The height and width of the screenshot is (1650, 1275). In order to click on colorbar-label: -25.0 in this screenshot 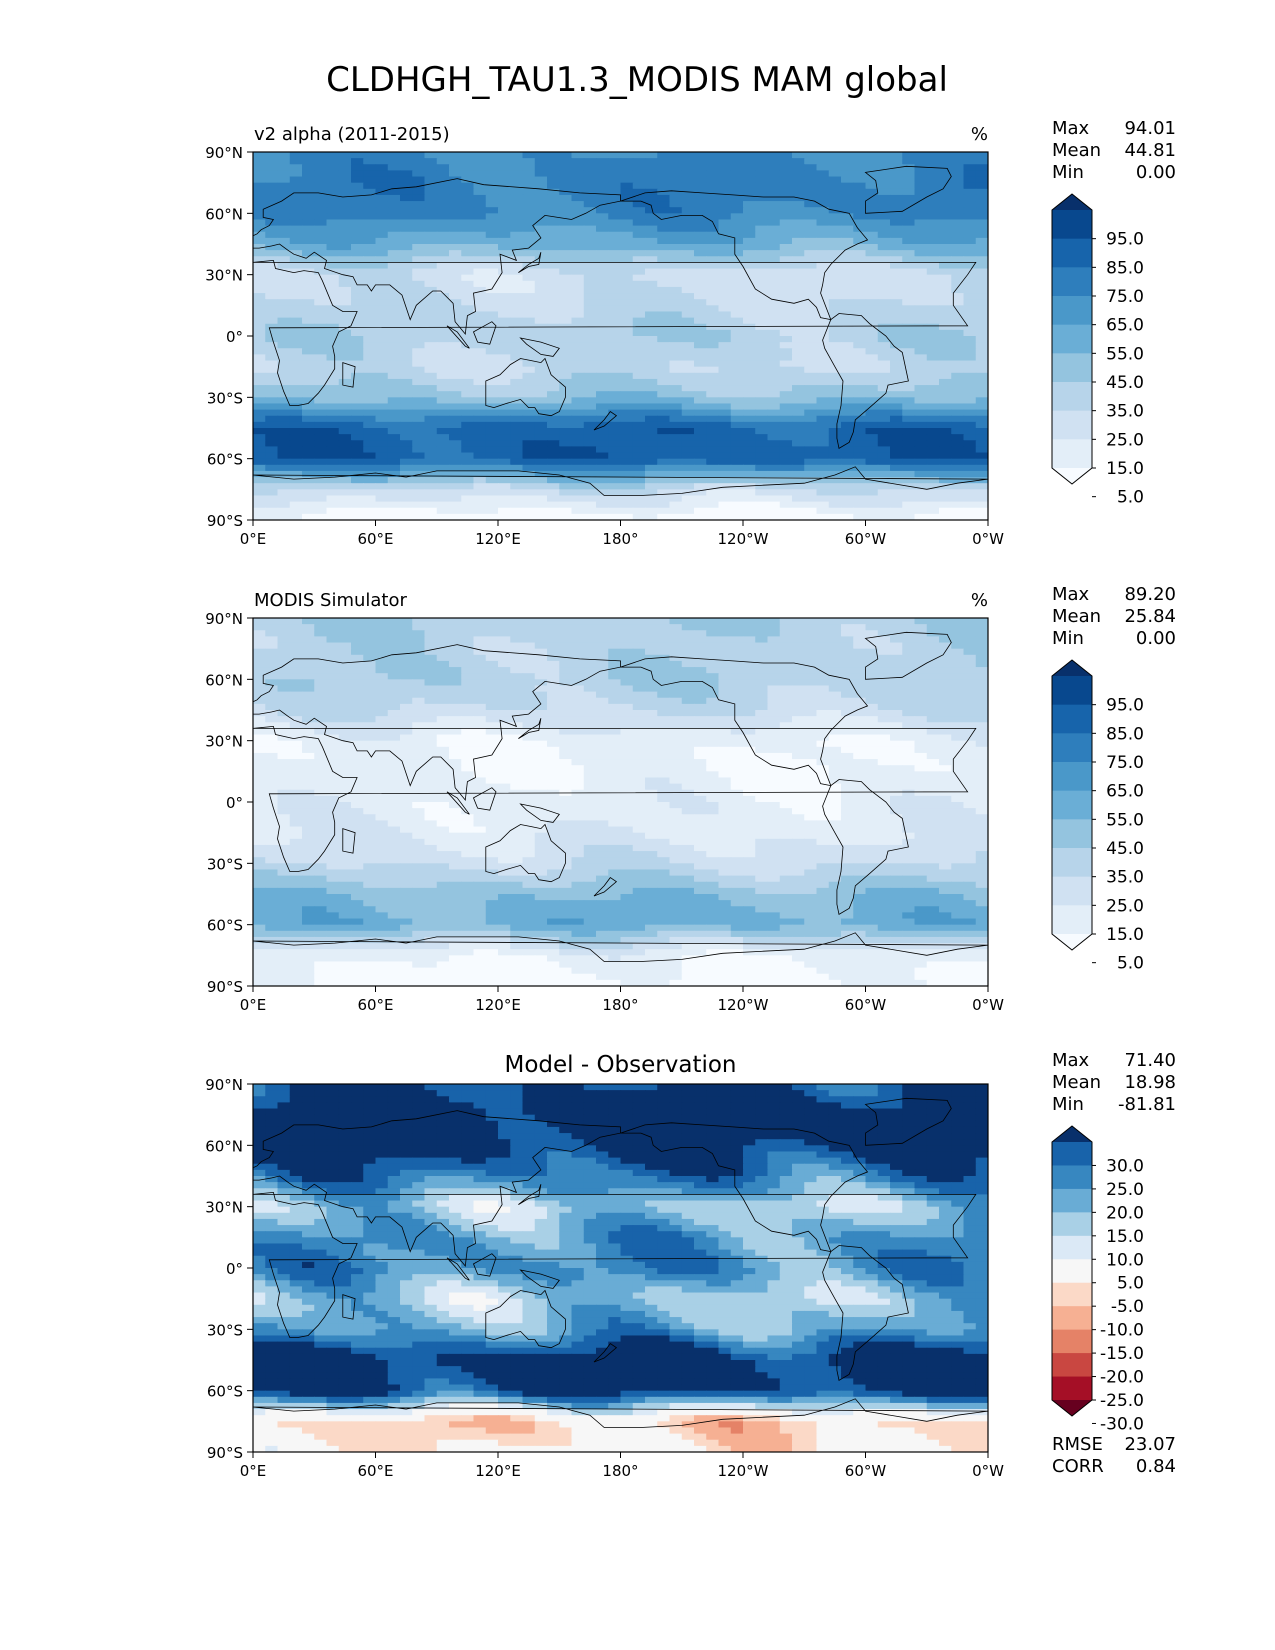, I will do `click(1122, 1401)`.